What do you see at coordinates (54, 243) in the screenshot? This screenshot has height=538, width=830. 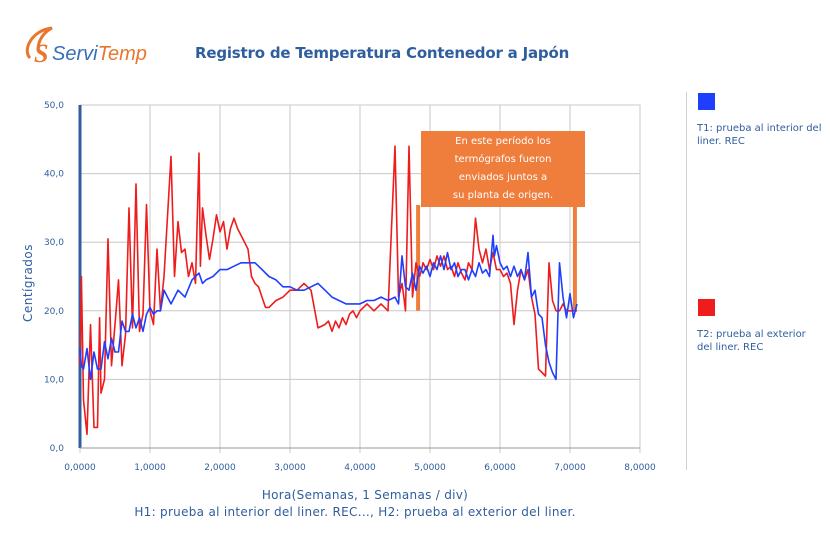 I see `y-tick-label: 30,0` at bounding box center [54, 243].